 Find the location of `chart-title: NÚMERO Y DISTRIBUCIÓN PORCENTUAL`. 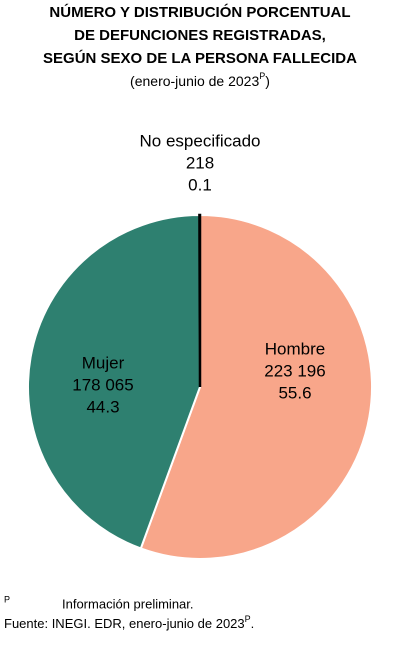

chart-title: NÚMERO Y DISTRIBUCIÓN PORCENTUAL is located at coordinates (199, 12).